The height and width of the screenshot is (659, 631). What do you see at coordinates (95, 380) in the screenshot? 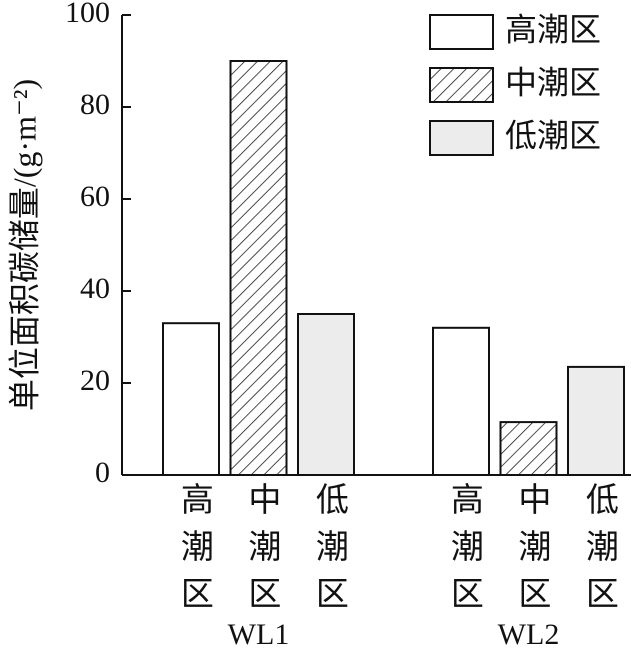
I see `y-tick-label: 20` at bounding box center [95, 380].